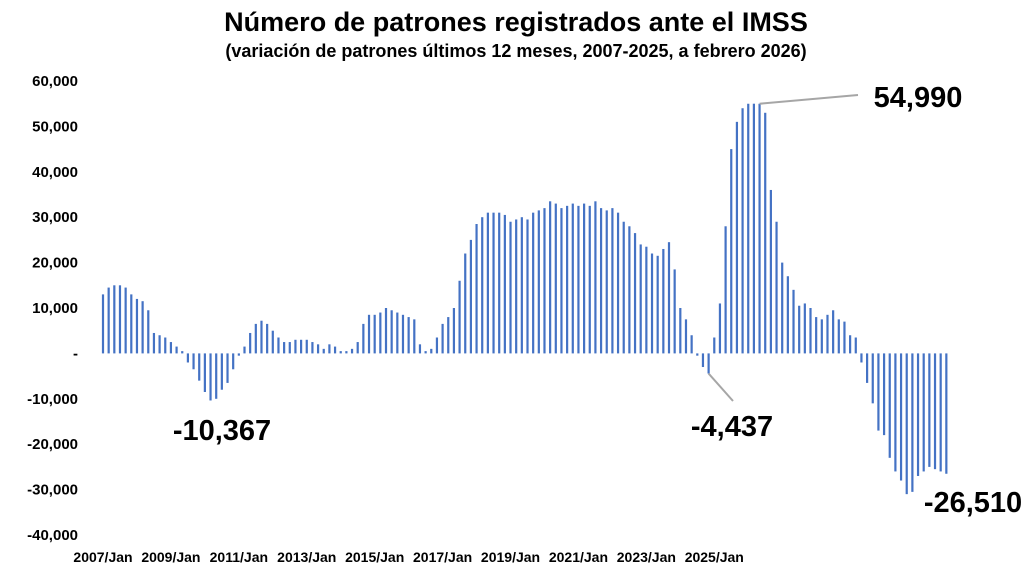 The image size is (1031, 580). I want to click on x-tick-label: 2025/Jan, so click(714, 557).